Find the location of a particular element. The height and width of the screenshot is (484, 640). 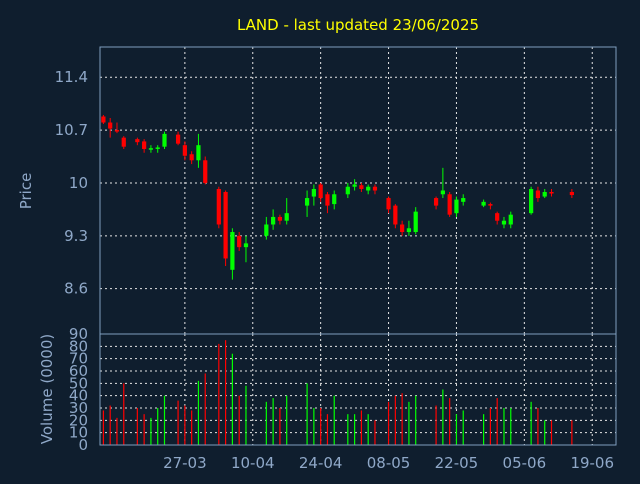

x-tick-label: 05-06 is located at coordinates (525, 463).